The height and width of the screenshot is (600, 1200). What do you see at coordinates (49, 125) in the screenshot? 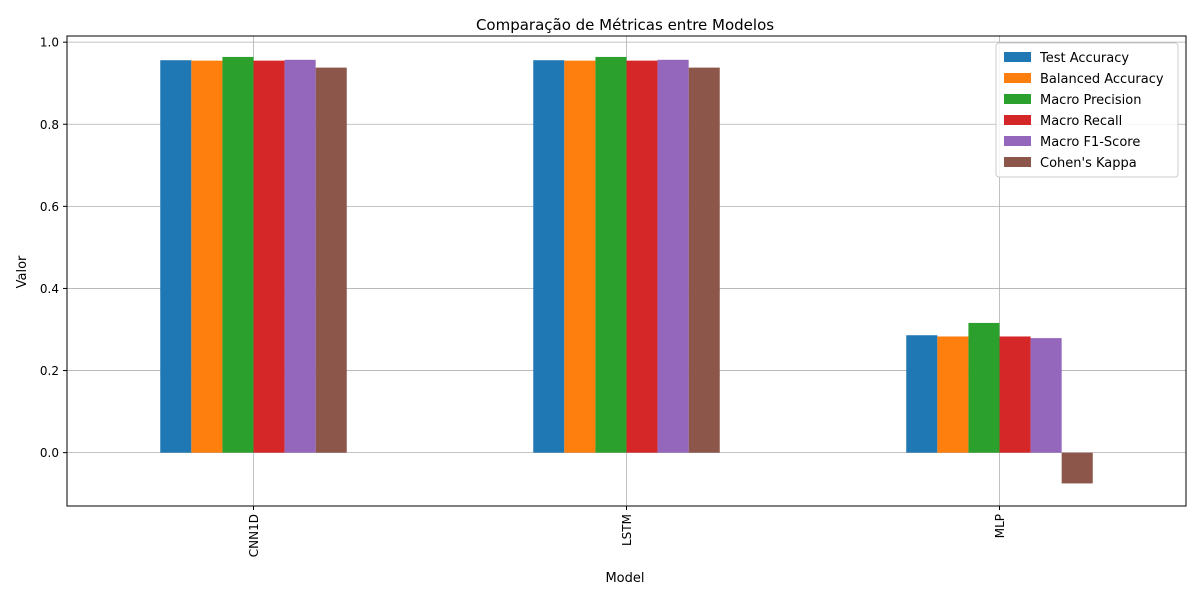
I see `y-tick-label: 0.8` at bounding box center [49, 125].